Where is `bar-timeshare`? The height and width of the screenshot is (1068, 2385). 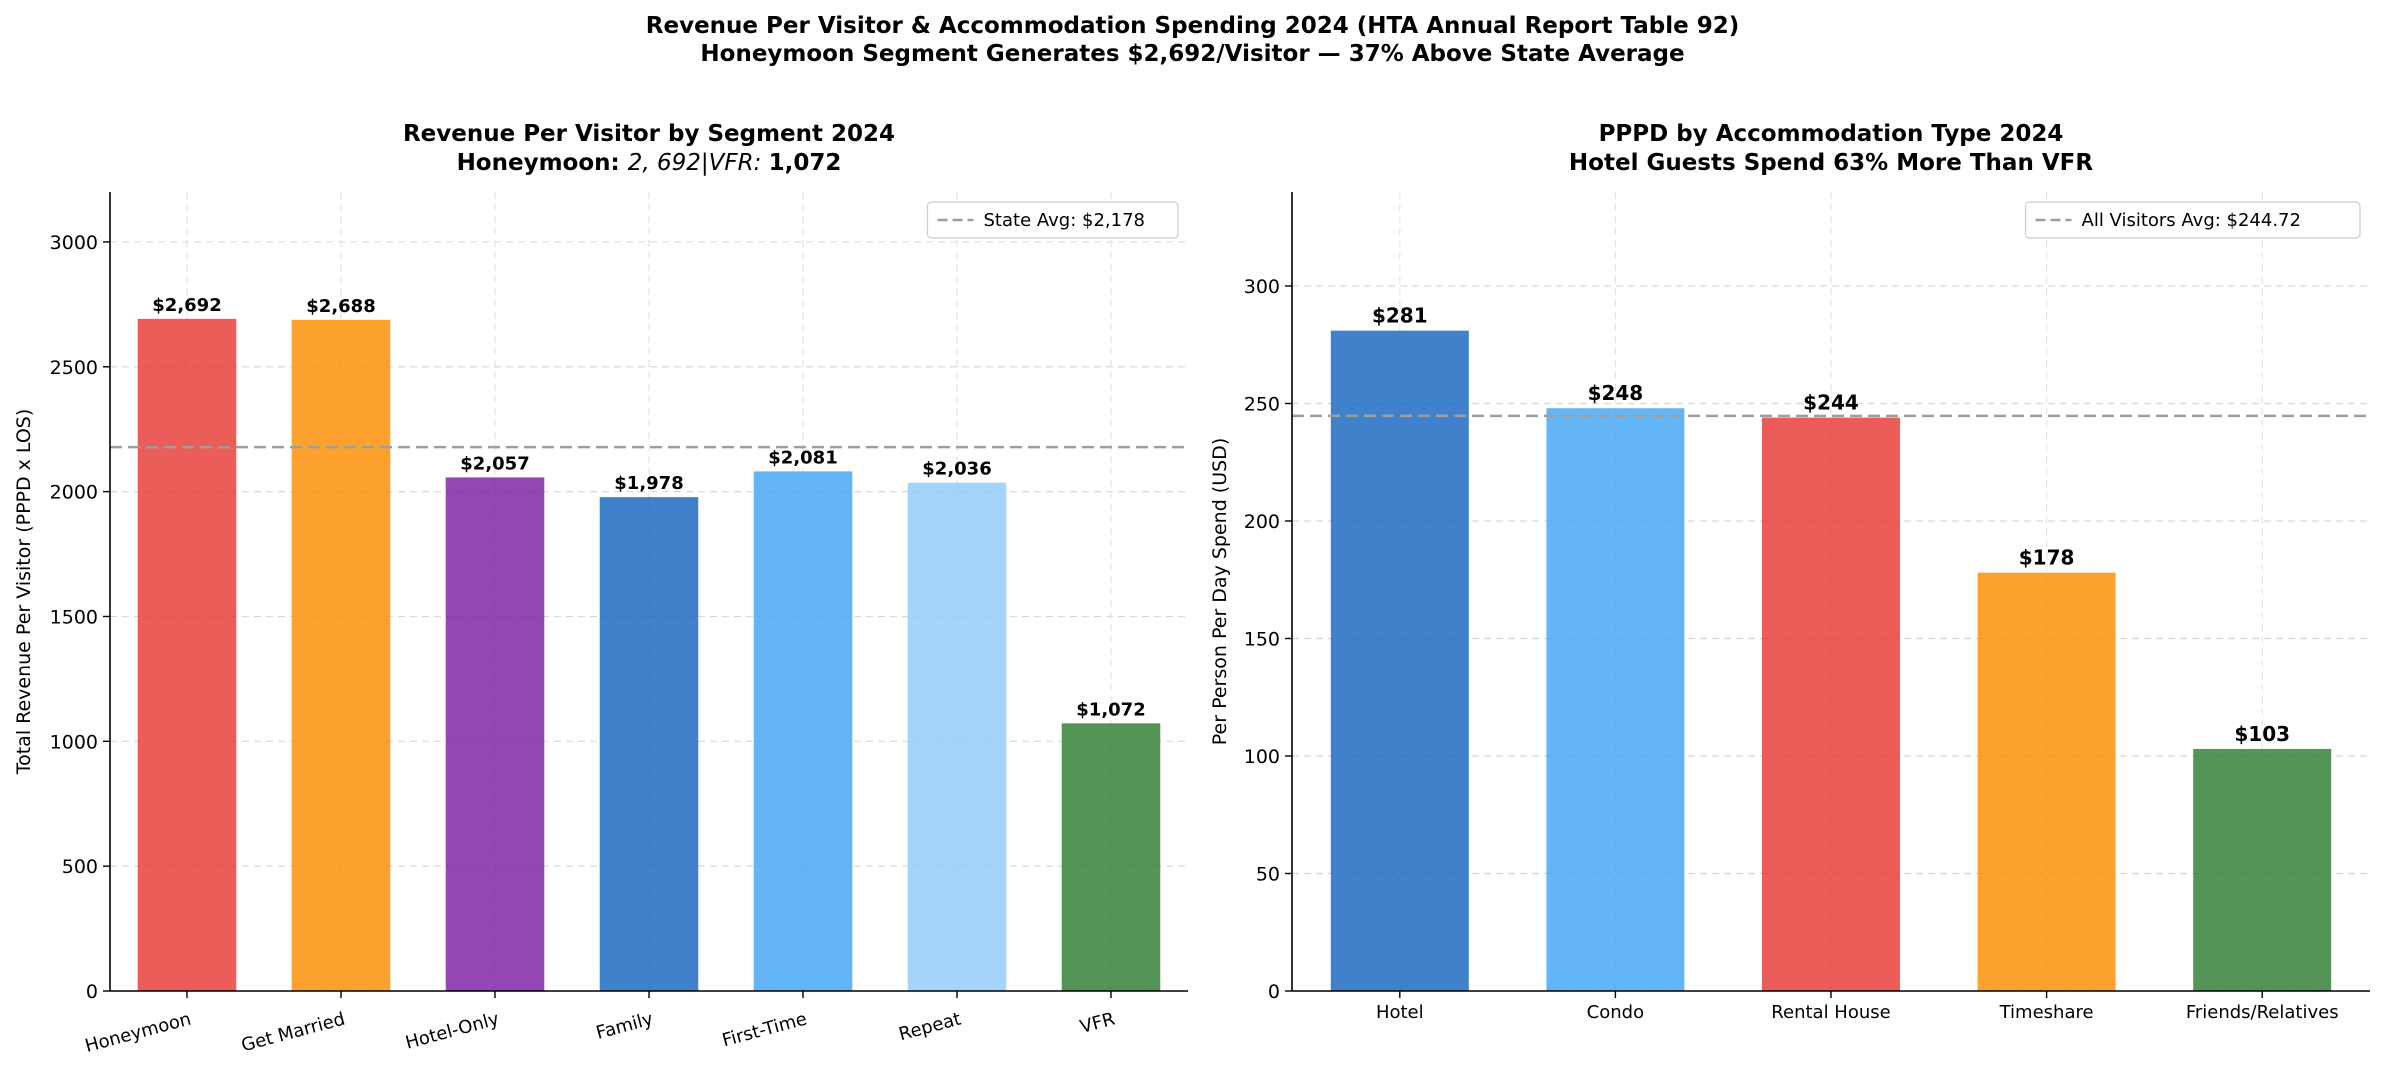 bar-timeshare is located at coordinates (2046, 781).